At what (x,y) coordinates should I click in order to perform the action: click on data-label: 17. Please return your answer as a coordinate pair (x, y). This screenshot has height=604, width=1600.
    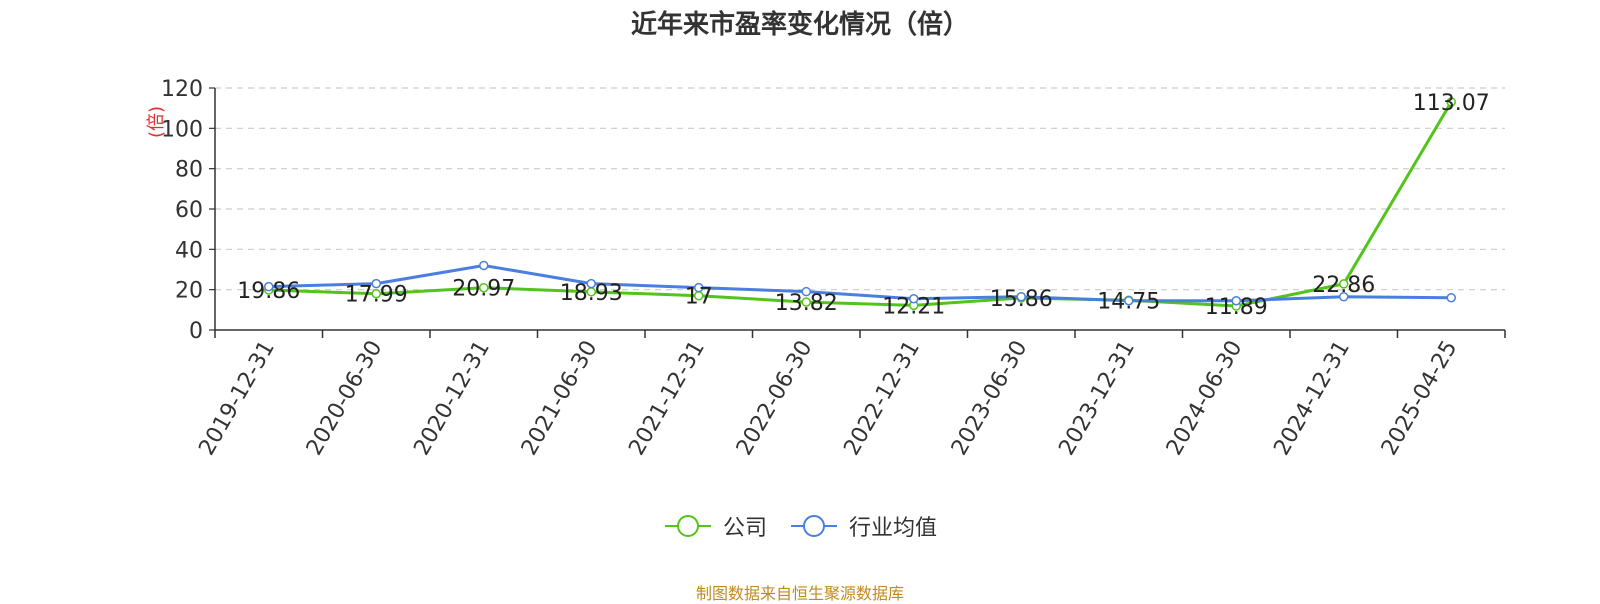
    Looking at the image, I should click on (699, 297).